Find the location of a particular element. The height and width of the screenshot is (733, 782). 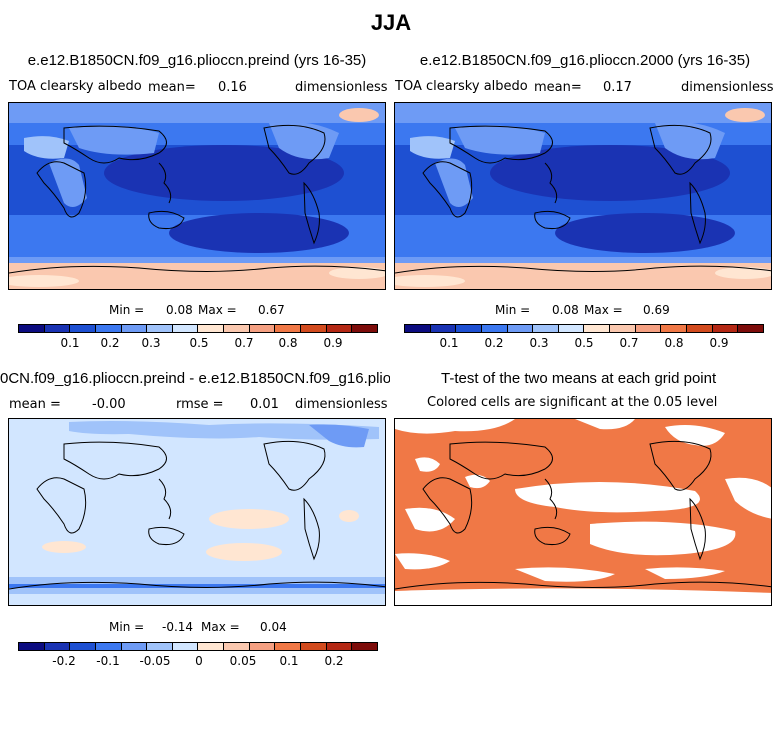

panel3-colorbar is located at coordinates (198, 646).